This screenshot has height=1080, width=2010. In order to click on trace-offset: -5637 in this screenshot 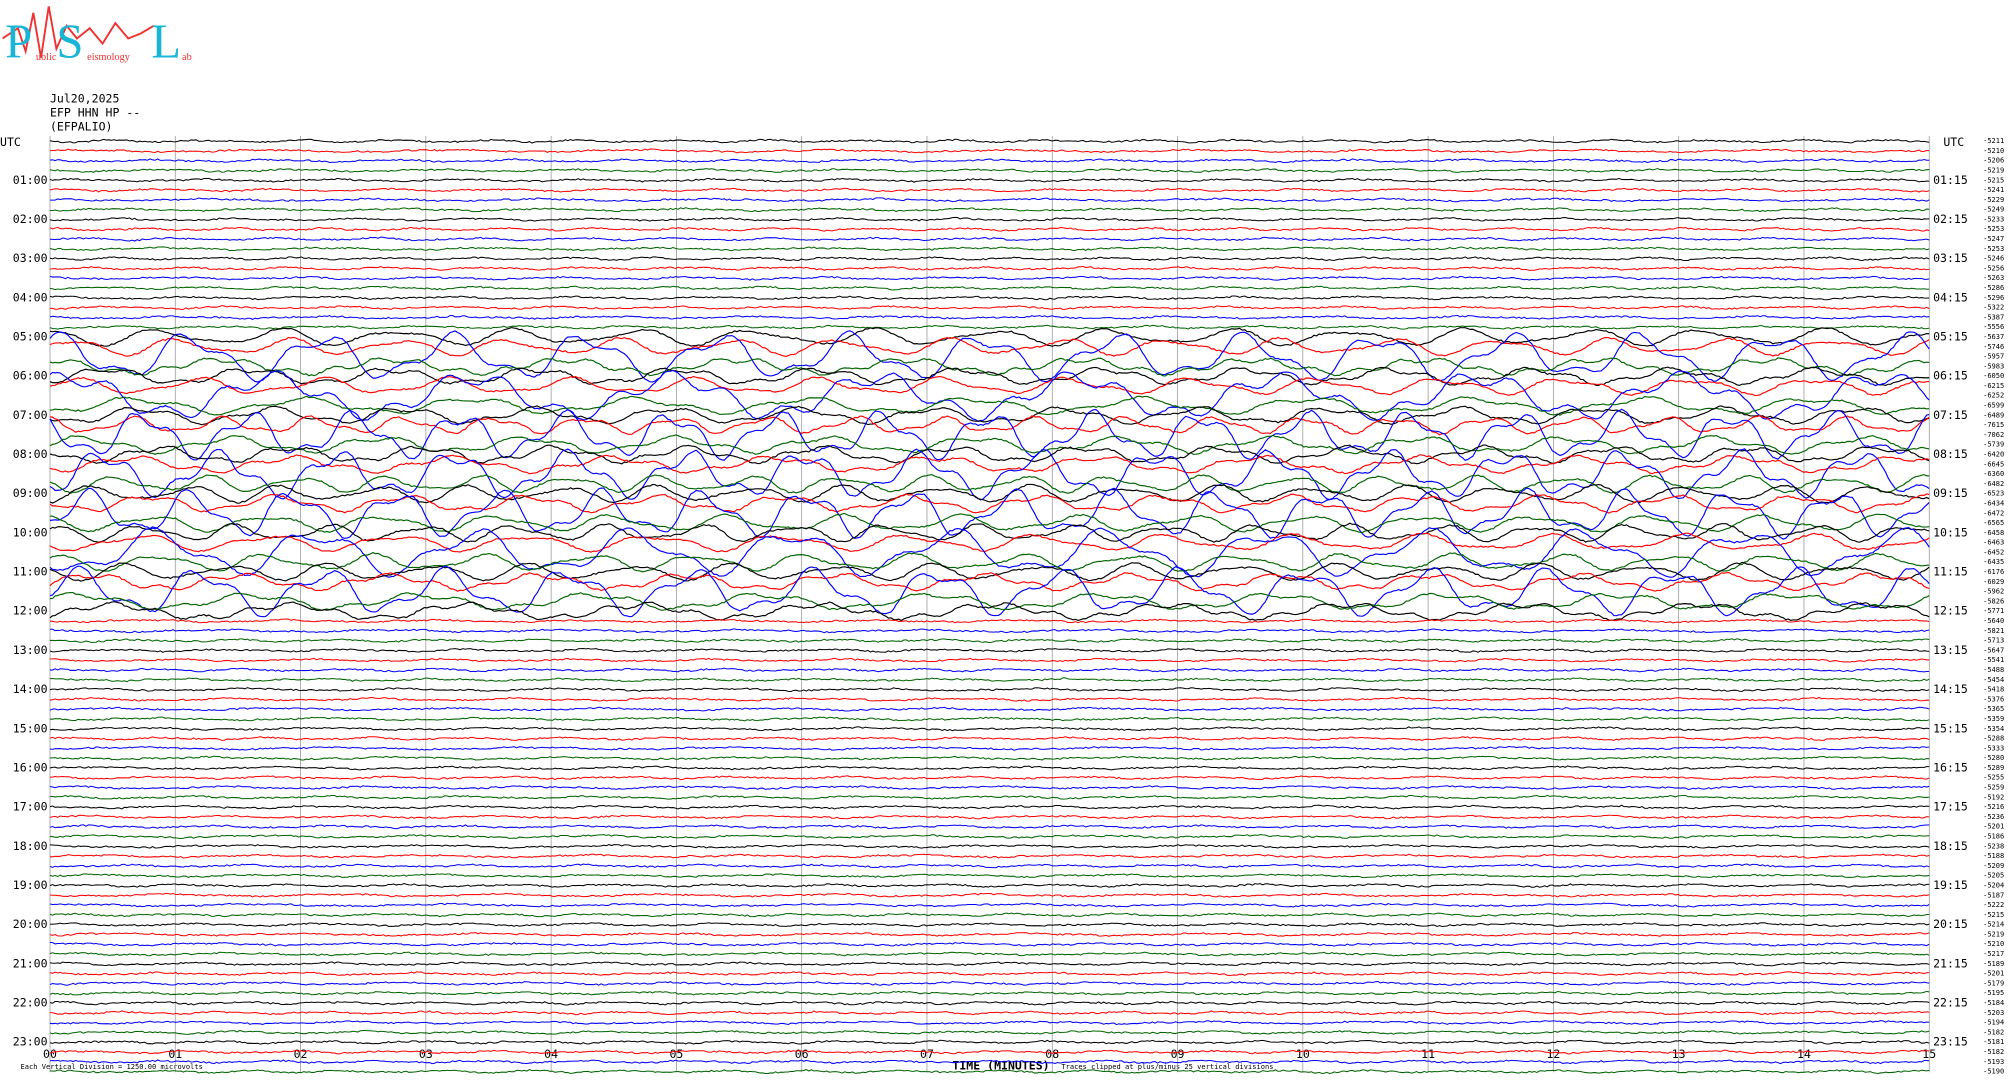, I will do `click(1993, 336)`.